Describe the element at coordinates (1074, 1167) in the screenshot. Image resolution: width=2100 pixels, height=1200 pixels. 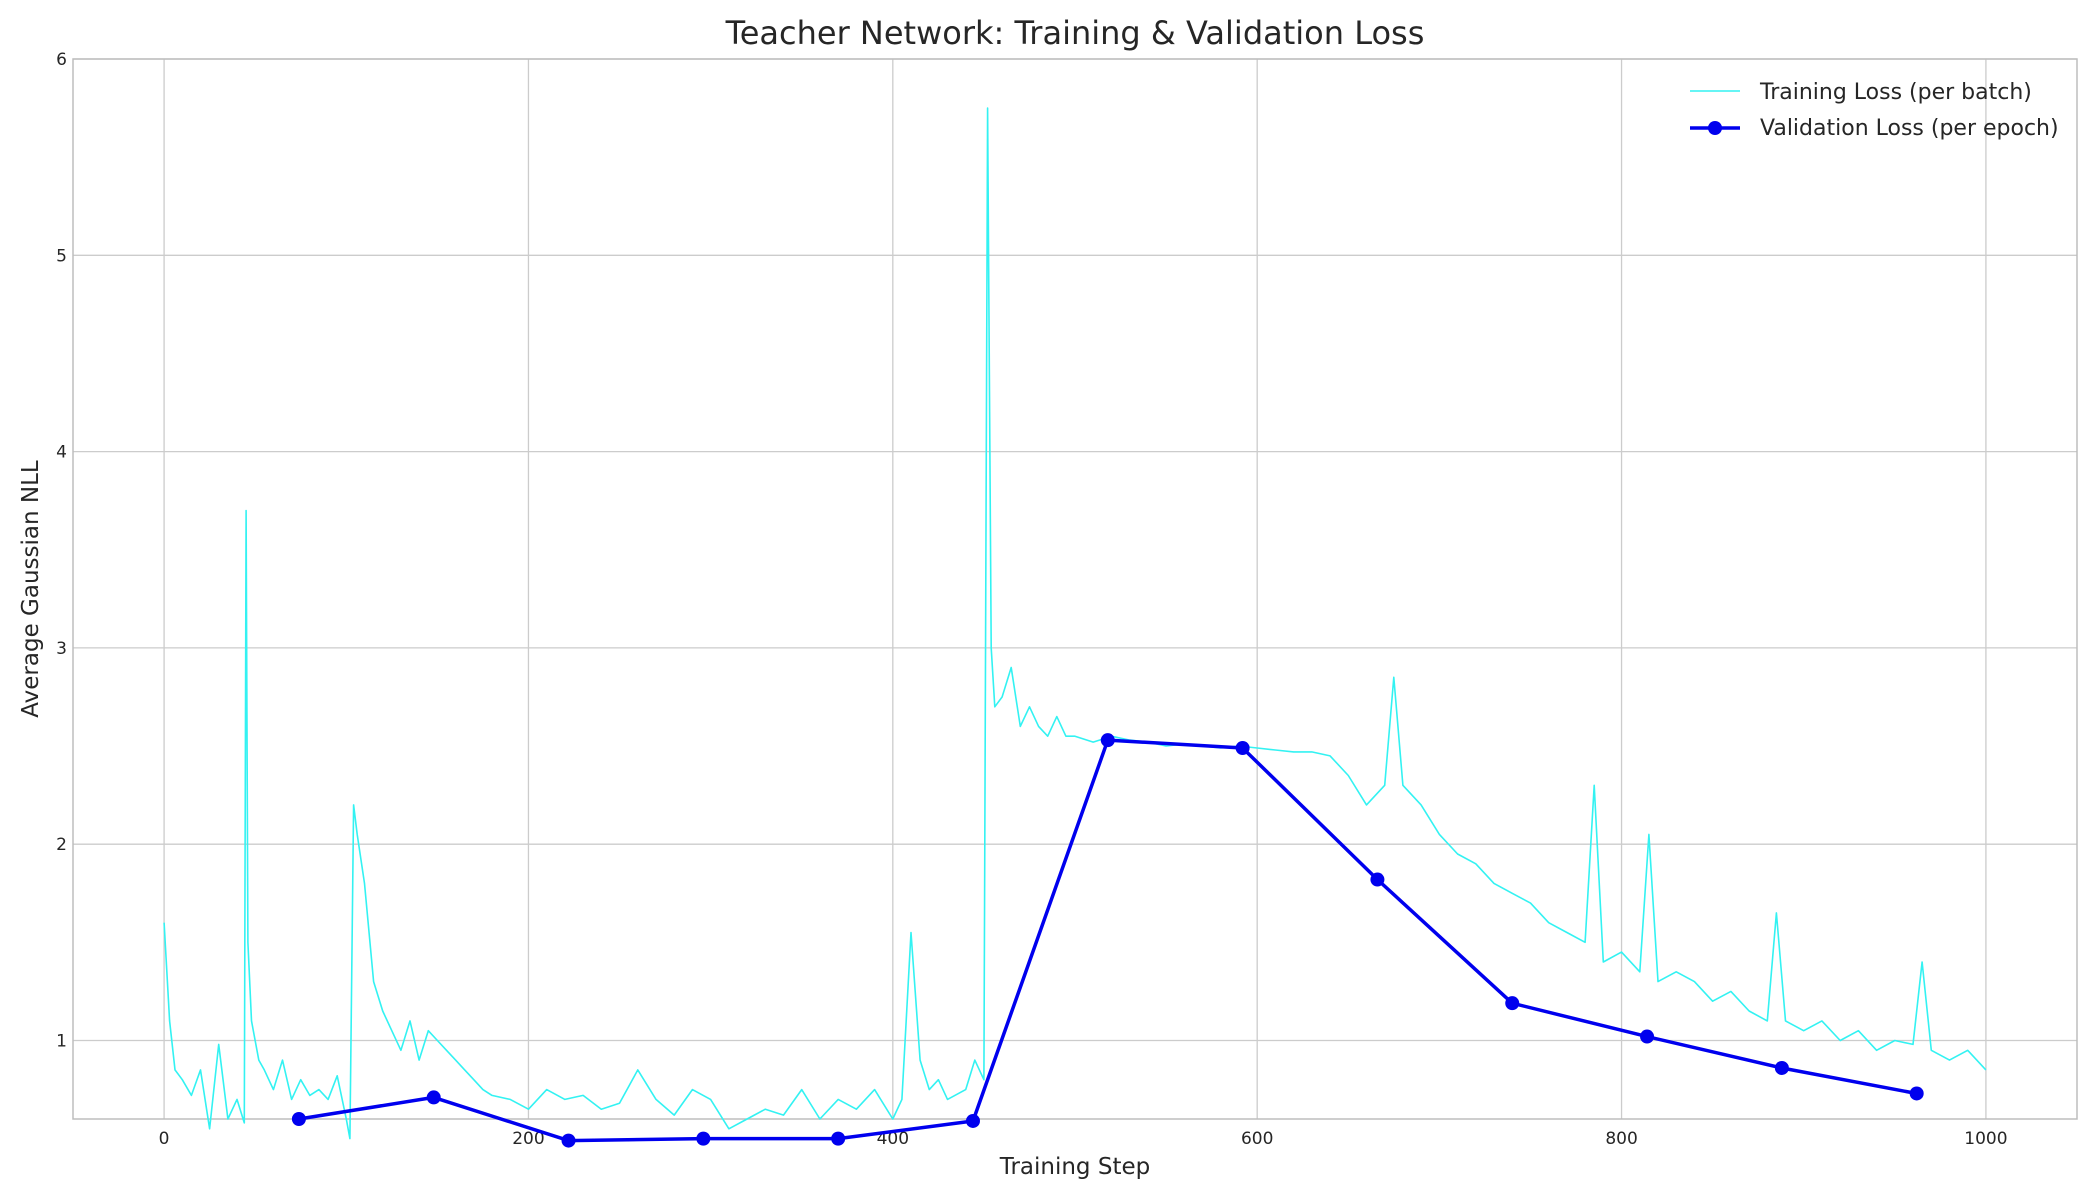
I see `x-axis-label: Training Step` at that location.